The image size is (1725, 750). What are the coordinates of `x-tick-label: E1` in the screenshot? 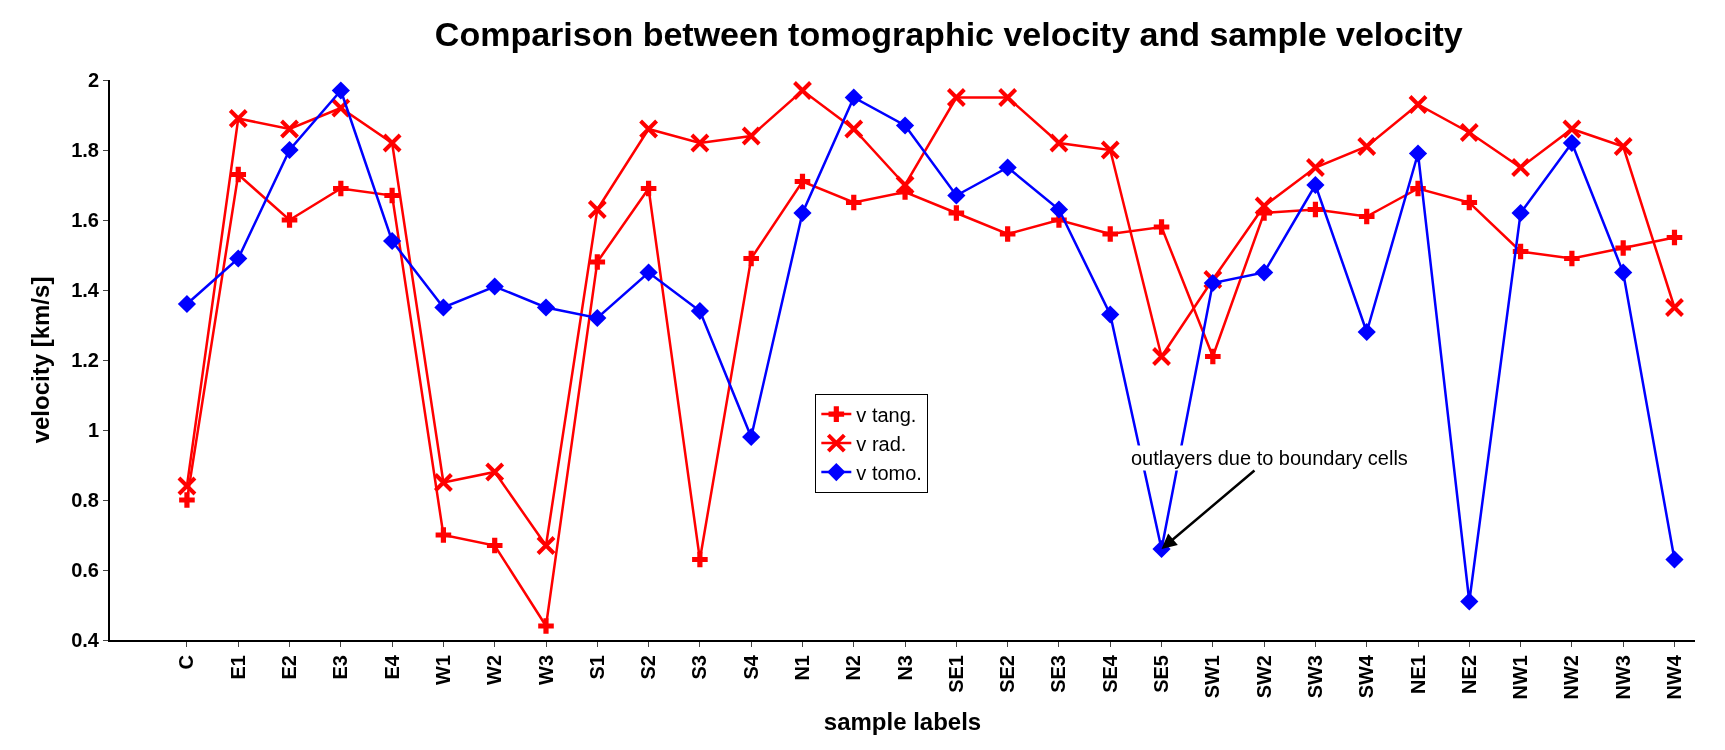 It's located at (237, 667).